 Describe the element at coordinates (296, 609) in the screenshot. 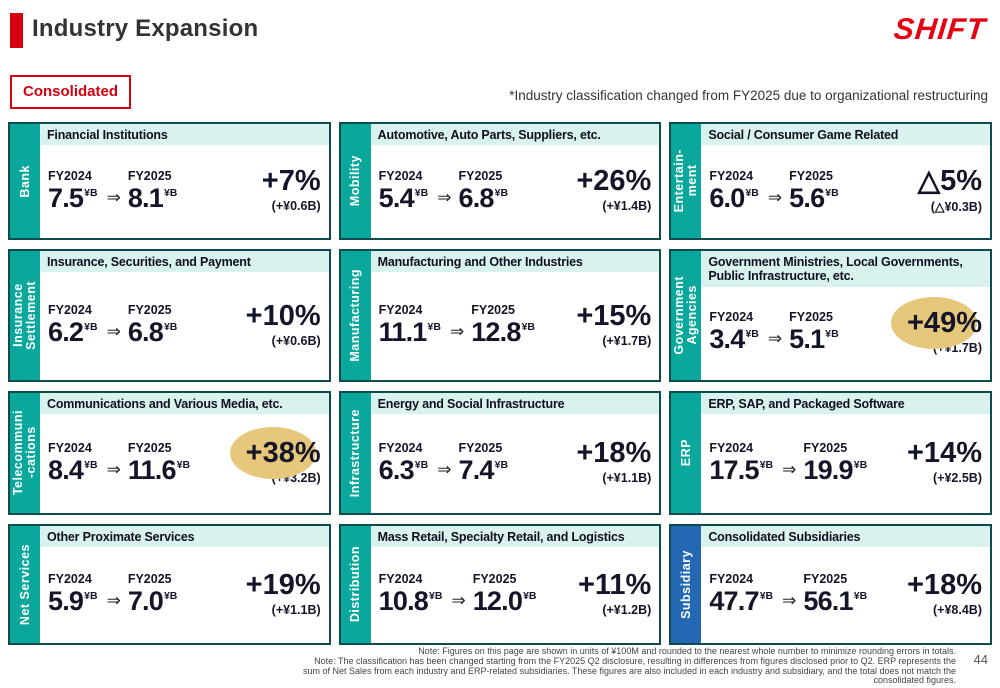

I see `change-amount: (+¥1.1B)` at that location.